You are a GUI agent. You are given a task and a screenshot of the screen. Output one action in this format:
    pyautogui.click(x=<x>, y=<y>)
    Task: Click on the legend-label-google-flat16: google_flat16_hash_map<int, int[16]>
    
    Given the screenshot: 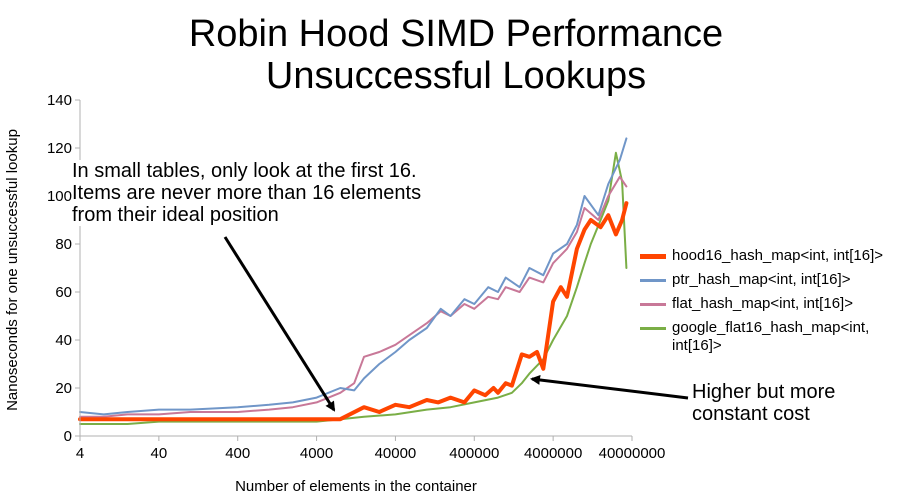 What is the action you would take?
    pyautogui.click(x=771, y=336)
    